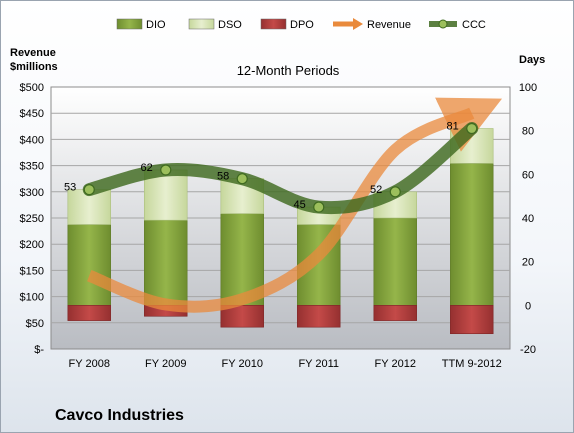 The height and width of the screenshot is (433, 574). I want to click on ccc-data-label: 53, so click(70, 188).